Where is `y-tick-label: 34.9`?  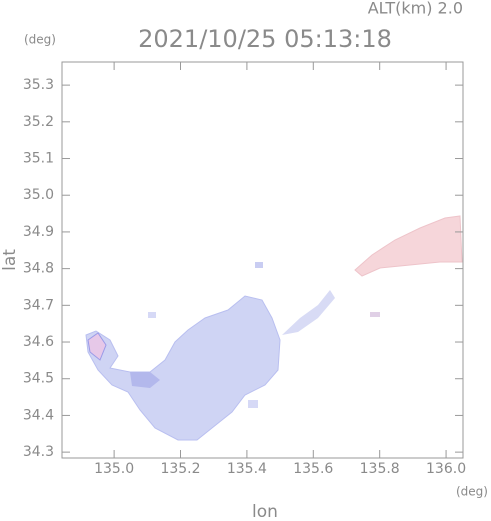
y-tick-label: 34.9 is located at coordinates (38, 232).